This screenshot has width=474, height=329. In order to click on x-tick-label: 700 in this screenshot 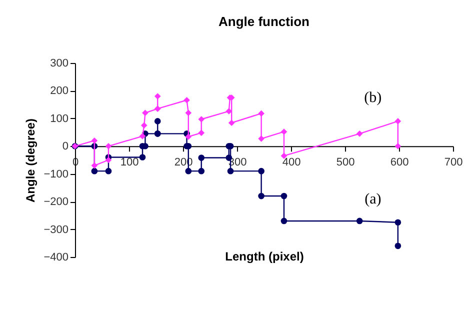, I will do `click(453, 162)`.